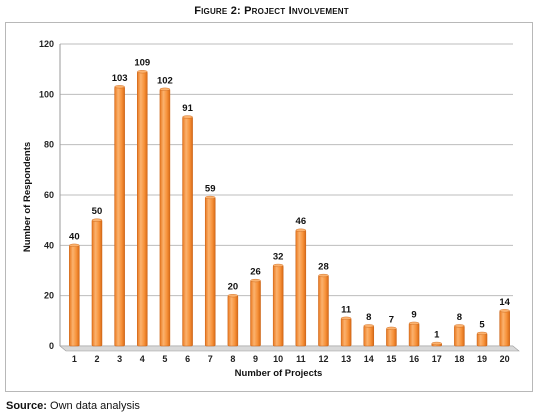 The height and width of the screenshot is (418, 543). I want to click on x-tick-label-10: 10, so click(278, 359).